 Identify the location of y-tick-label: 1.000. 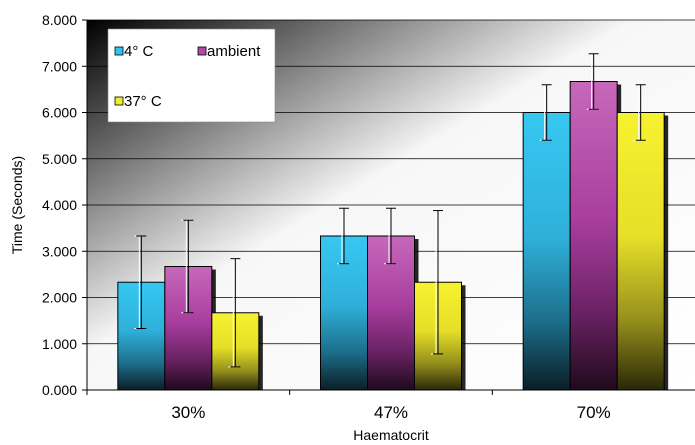
(59, 344).